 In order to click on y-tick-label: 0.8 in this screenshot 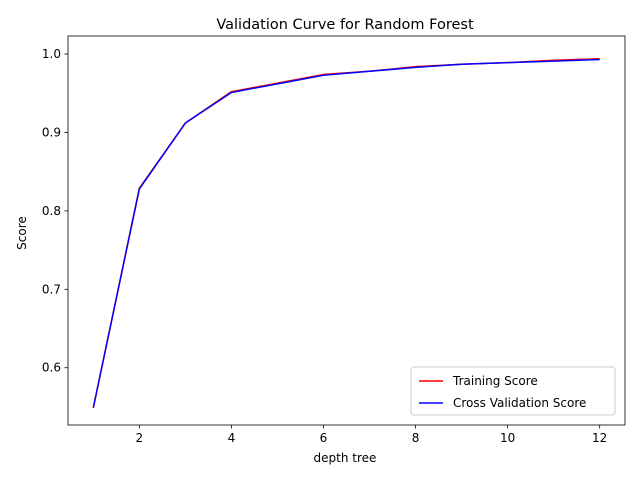, I will do `click(51, 211)`.